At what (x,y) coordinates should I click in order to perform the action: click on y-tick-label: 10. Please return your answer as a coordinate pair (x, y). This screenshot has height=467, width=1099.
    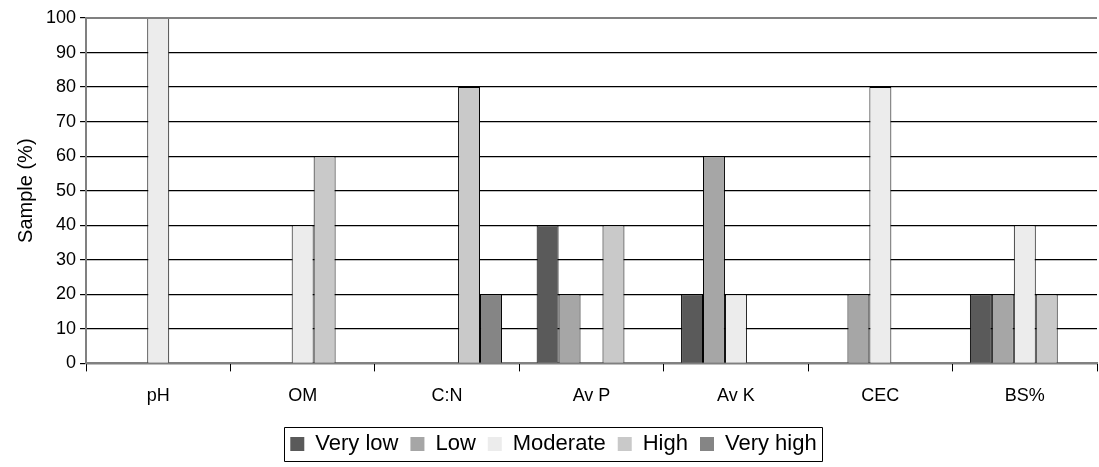
    Looking at the image, I should click on (66, 327).